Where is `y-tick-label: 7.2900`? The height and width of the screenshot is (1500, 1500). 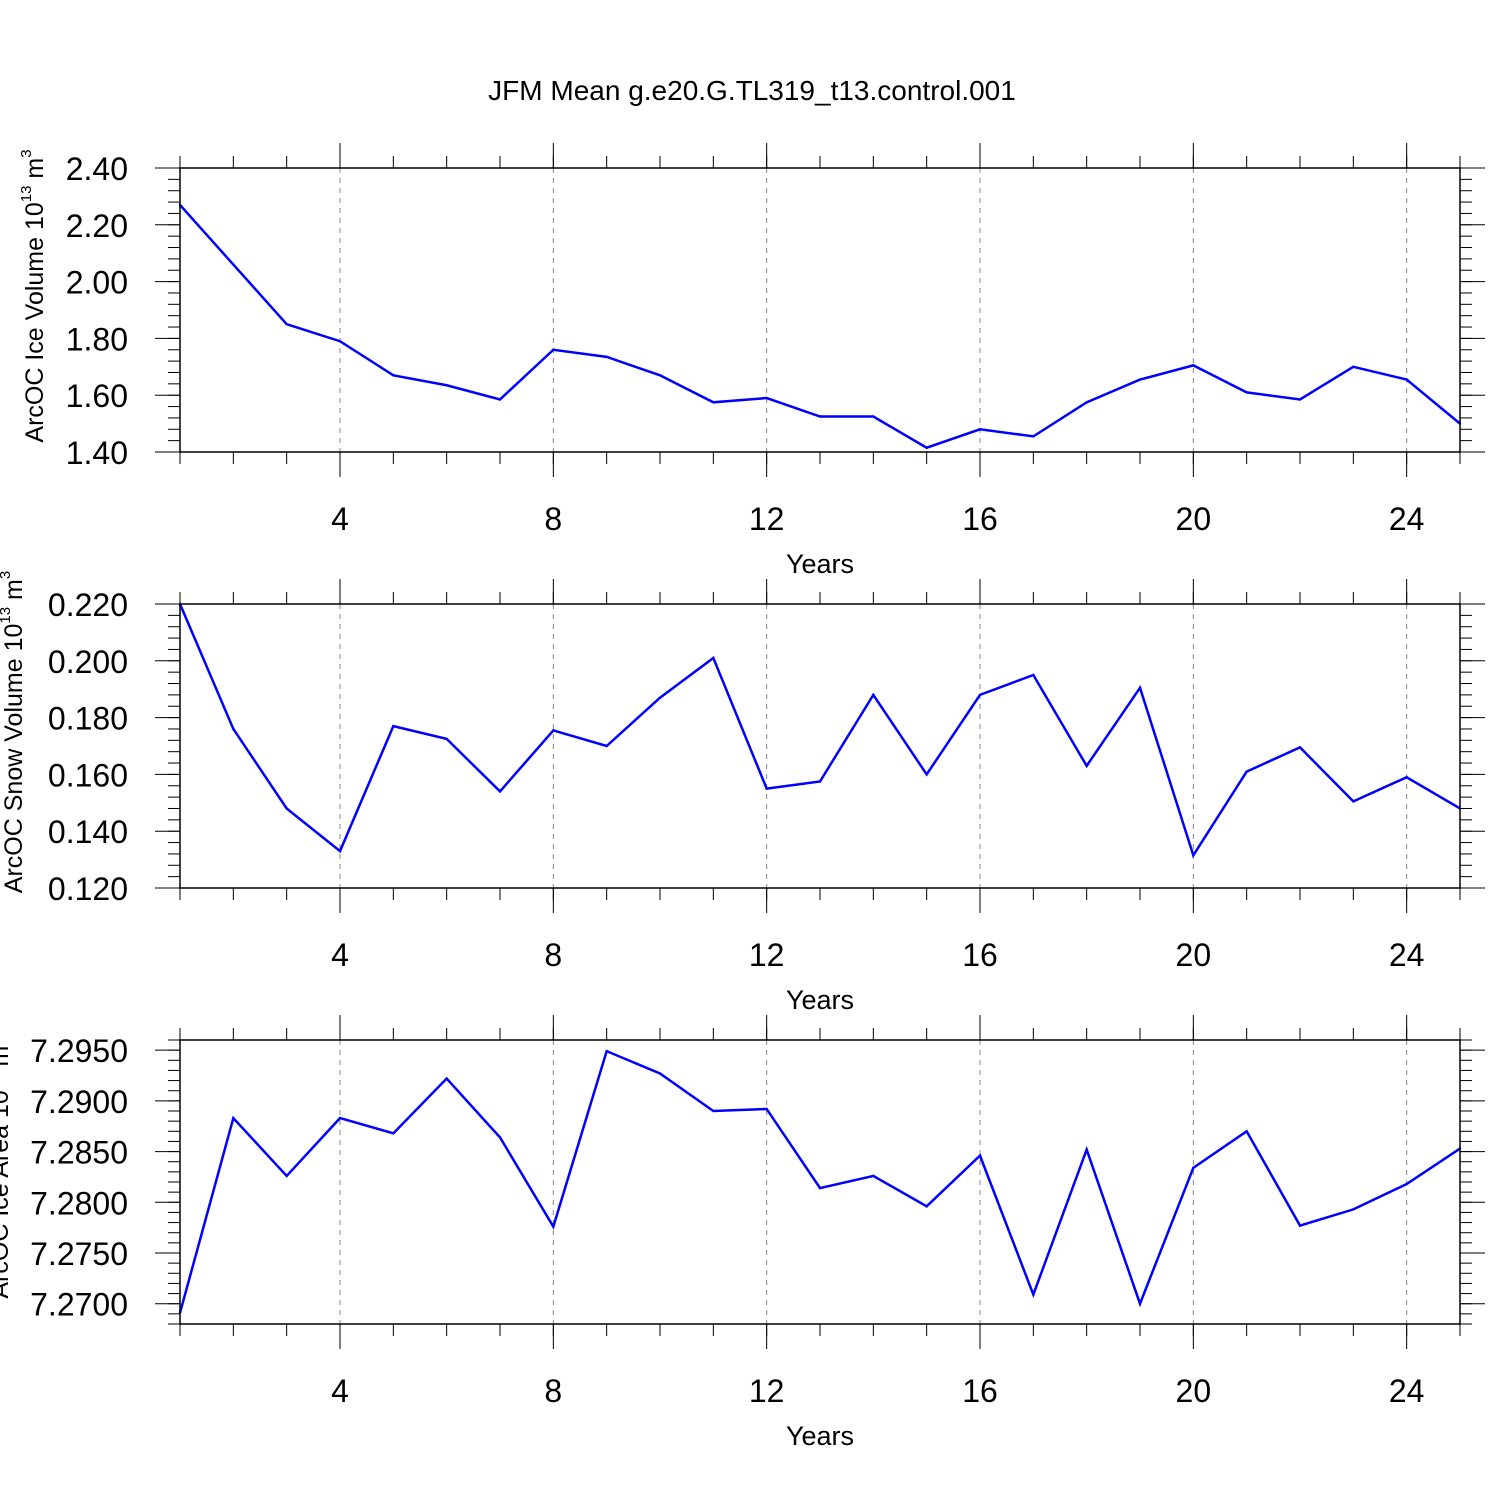 y-tick-label: 7.2900 is located at coordinates (79, 1102).